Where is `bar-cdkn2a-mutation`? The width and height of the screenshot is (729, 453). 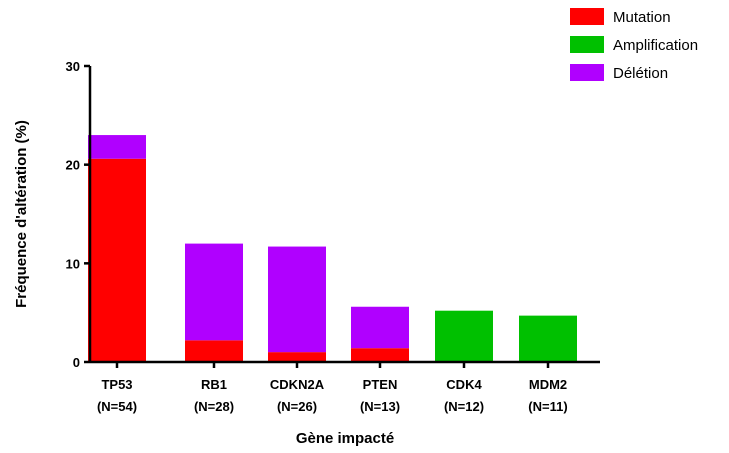 bar-cdkn2a-mutation is located at coordinates (297, 357).